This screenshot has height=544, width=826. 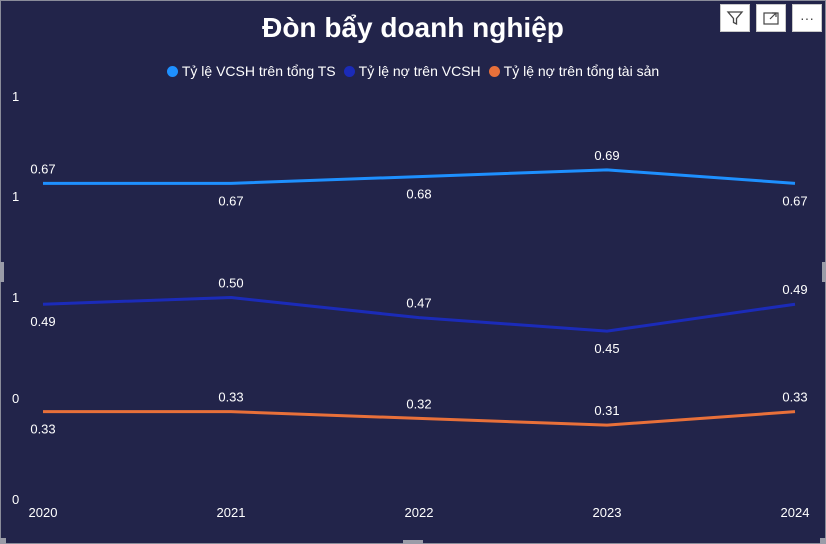 I want to click on resize-handle-bottom-left, so click(x=3, y=541).